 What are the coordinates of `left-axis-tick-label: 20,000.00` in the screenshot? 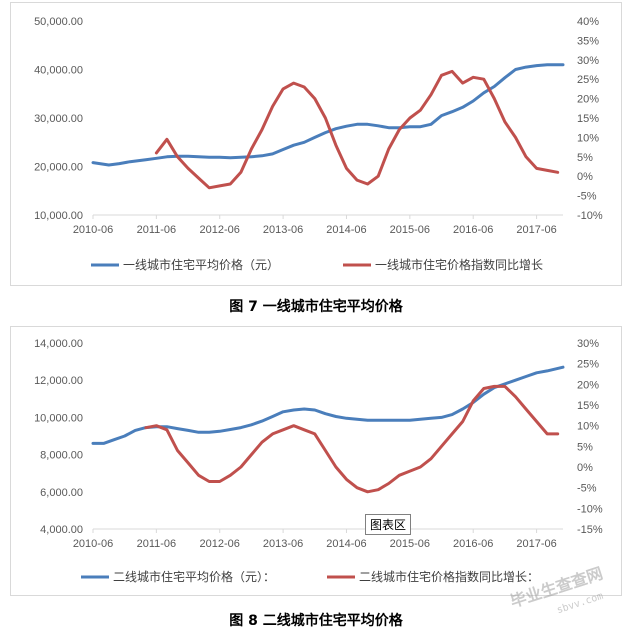 It's located at (58, 168).